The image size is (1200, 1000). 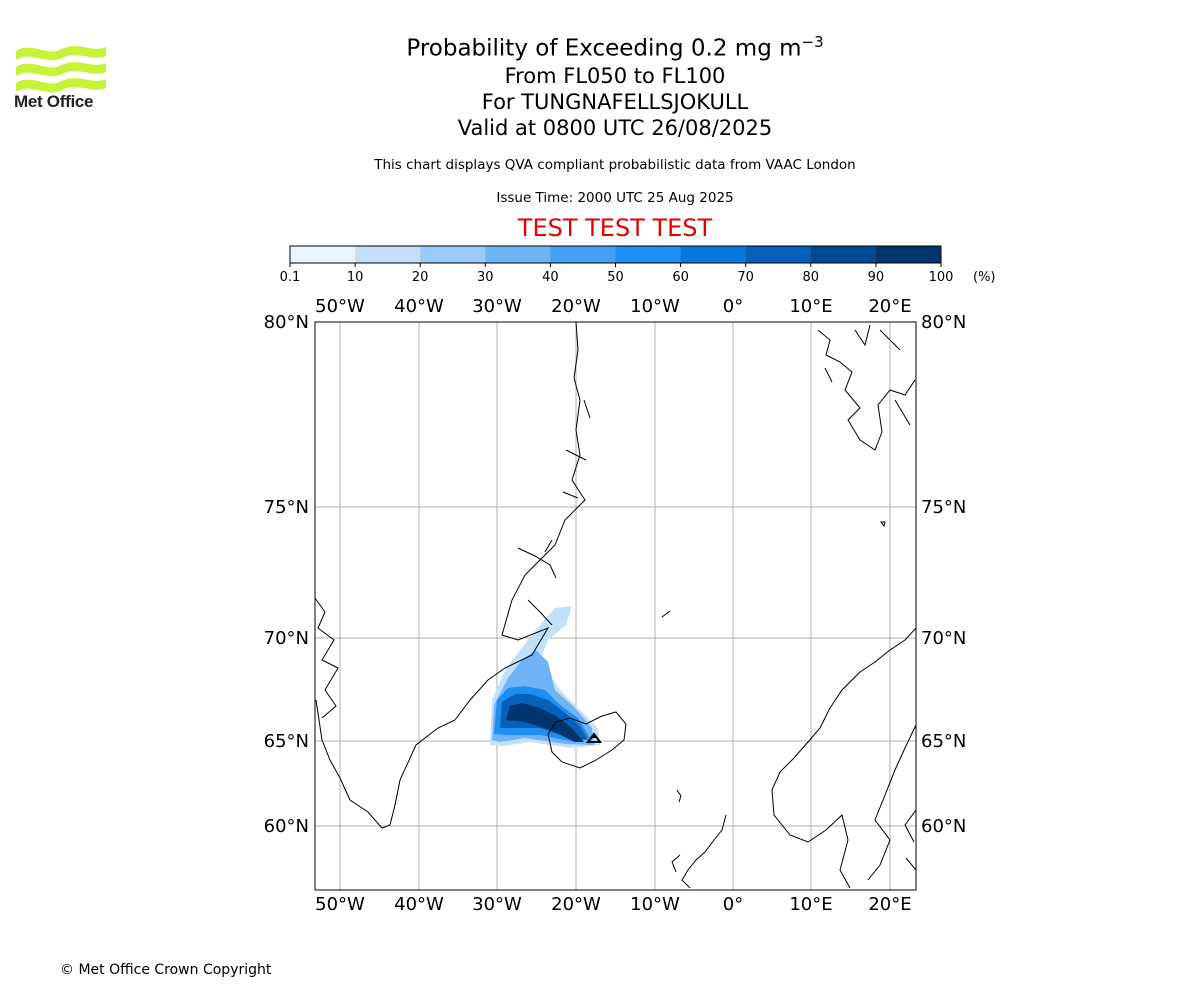 What do you see at coordinates (61, 69) in the screenshot?
I see `met-office-logo` at bounding box center [61, 69].